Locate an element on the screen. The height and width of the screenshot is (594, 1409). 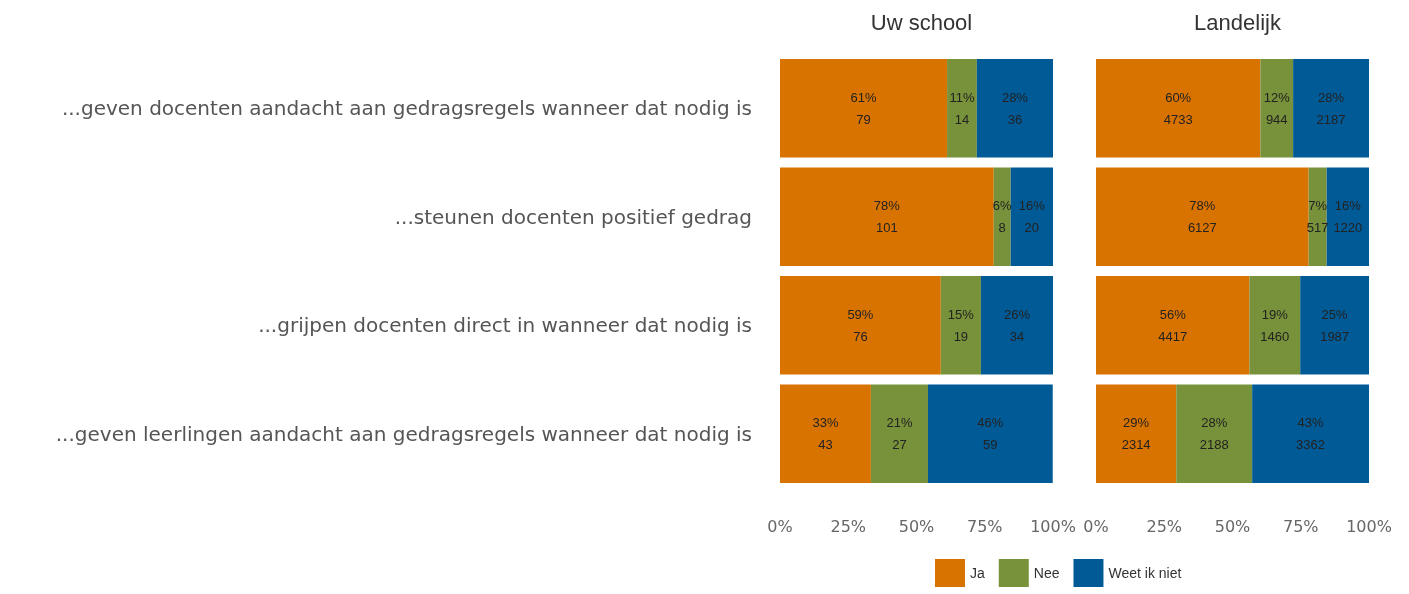
data-label: 61% 79 is located at coordinates (863, 108).